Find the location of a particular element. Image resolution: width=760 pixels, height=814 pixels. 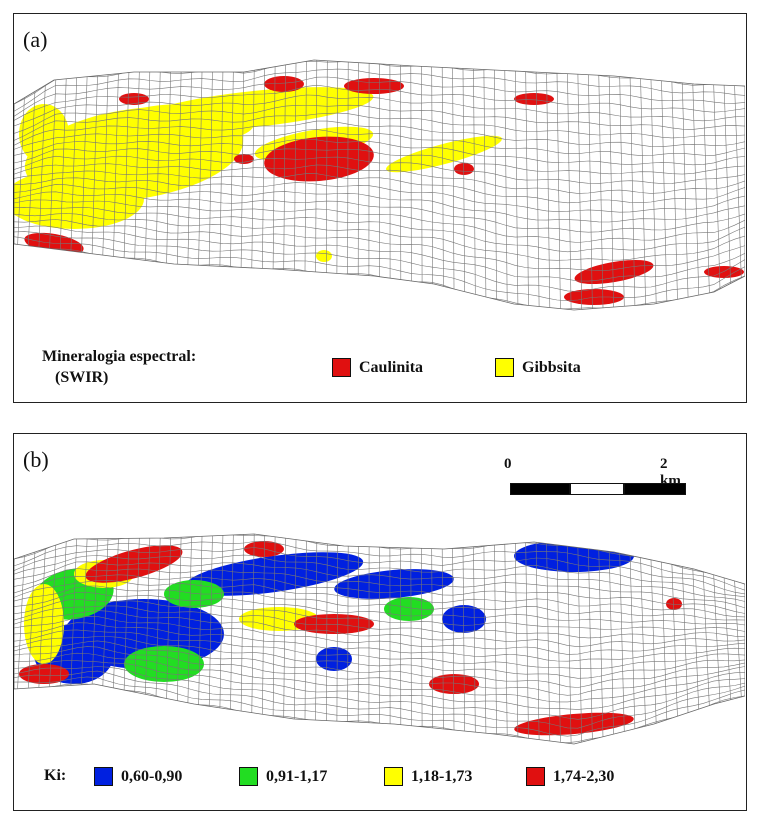

ki-4-swatch is located at coordinates (535, 776).